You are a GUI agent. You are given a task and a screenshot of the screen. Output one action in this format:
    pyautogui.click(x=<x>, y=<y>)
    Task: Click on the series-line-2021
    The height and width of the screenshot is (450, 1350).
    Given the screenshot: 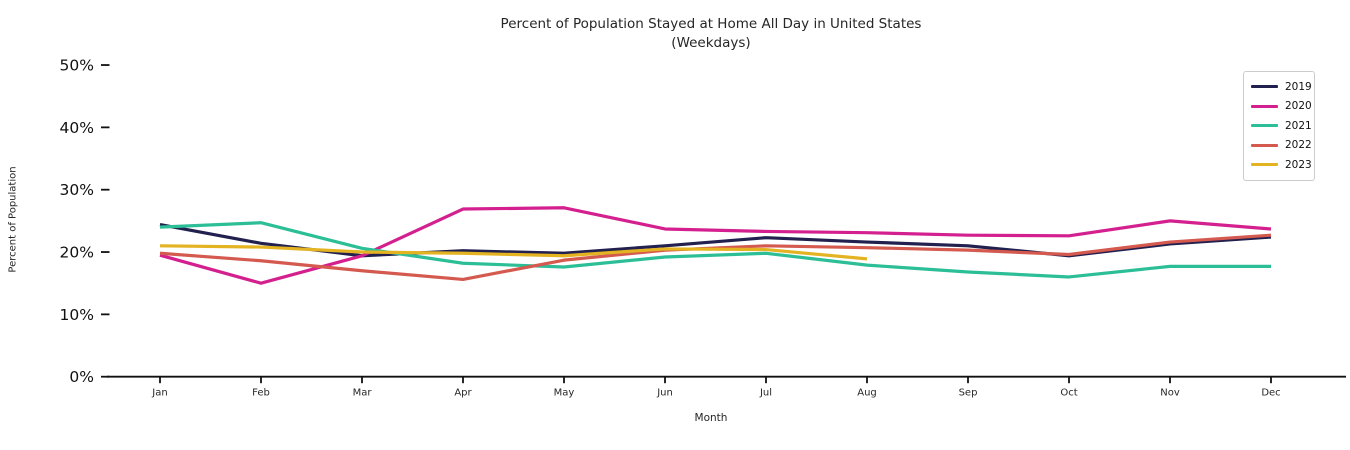 What is the action you would take?
    pyautogui.click(x=715, y=250)
    